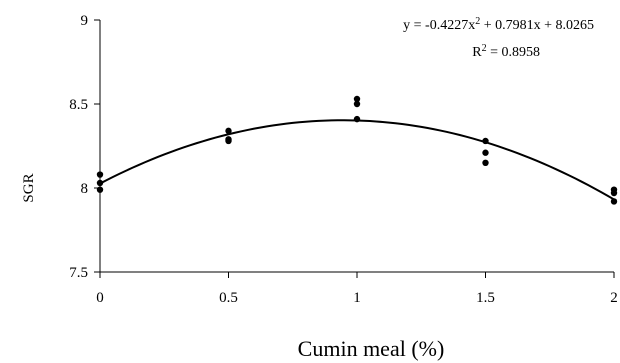 Image resolution: width=620 pixels, height=363 pixels. I want to click on y-tick-label: 8, so click(85, 189).